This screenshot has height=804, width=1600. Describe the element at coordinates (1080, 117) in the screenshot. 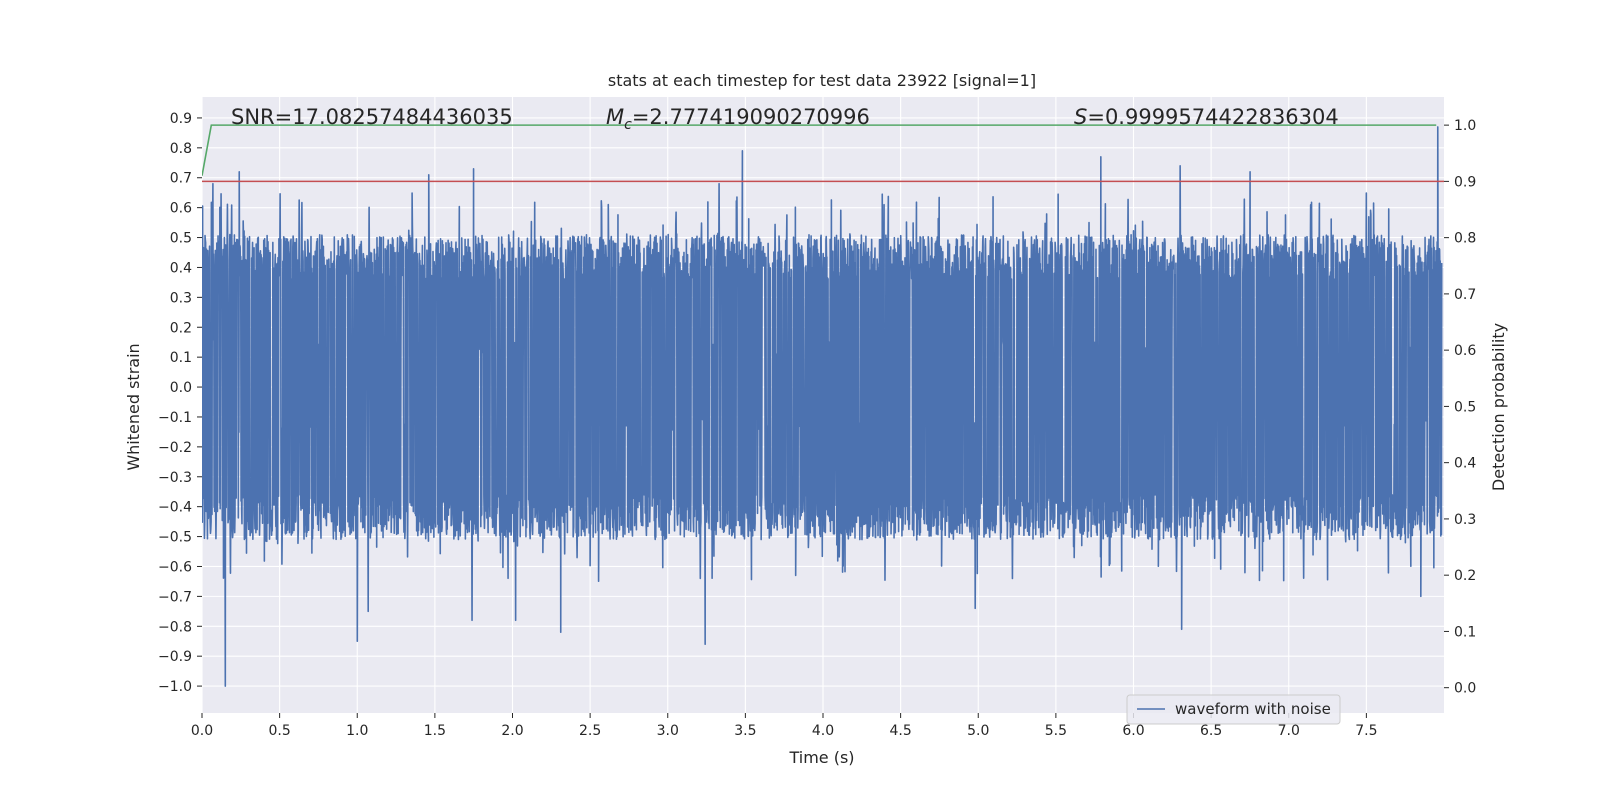

I see `s-symbol: S` at that location.